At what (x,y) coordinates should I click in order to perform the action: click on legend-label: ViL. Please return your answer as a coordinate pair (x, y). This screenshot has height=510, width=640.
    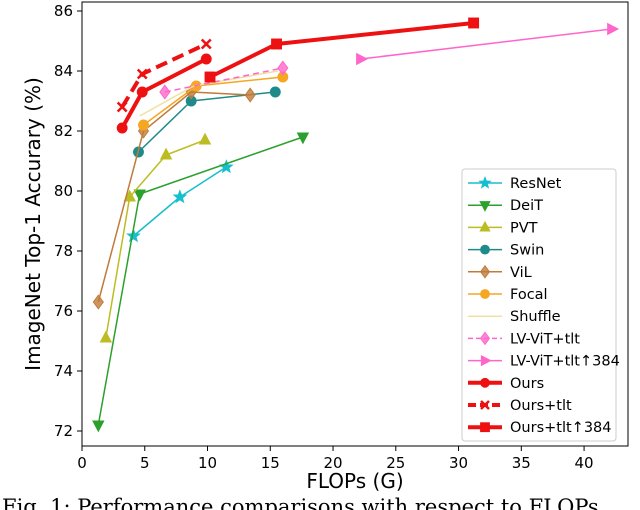
    Looking at the image, I should click on (521, 273).